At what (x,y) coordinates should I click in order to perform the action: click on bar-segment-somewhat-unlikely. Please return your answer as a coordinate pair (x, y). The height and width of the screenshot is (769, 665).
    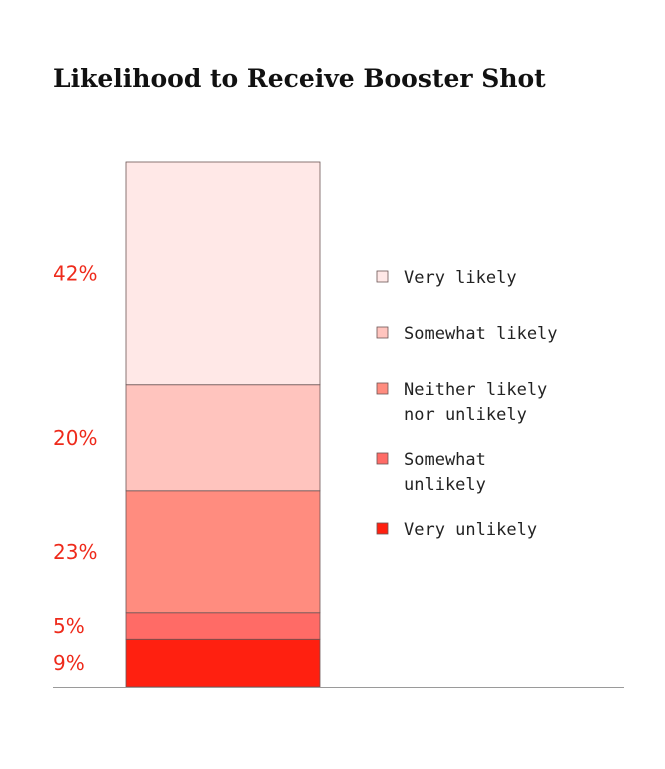
    Looking at the image, I should click on (223, 626).